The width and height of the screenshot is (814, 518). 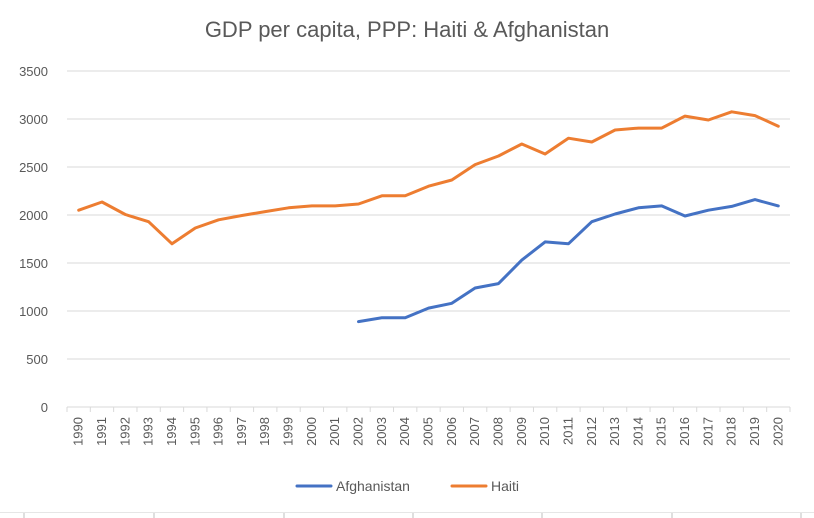 I want to click on data-point-haiti-2010, so click(x=545, y=154).